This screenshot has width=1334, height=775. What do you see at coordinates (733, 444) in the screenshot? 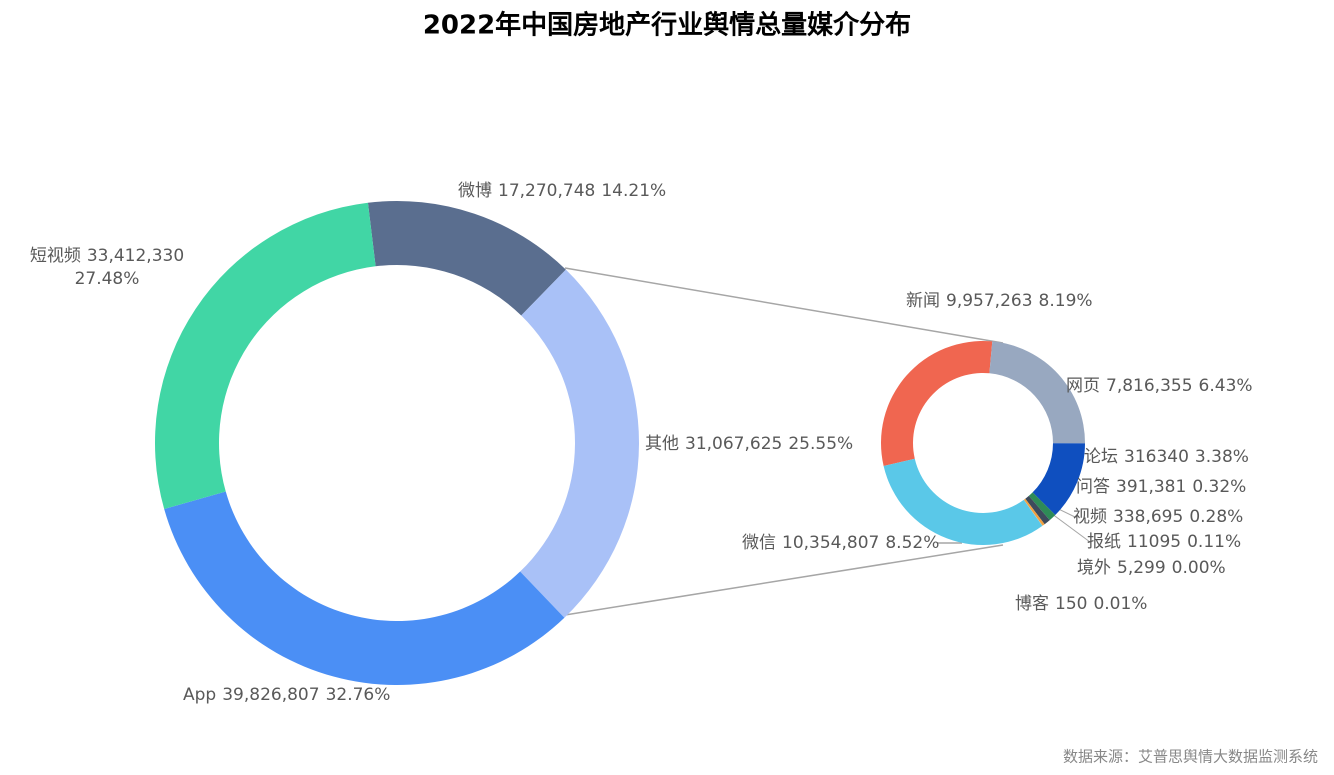
I see `label-value: 31,067,625` at bounding box center [733, 444].